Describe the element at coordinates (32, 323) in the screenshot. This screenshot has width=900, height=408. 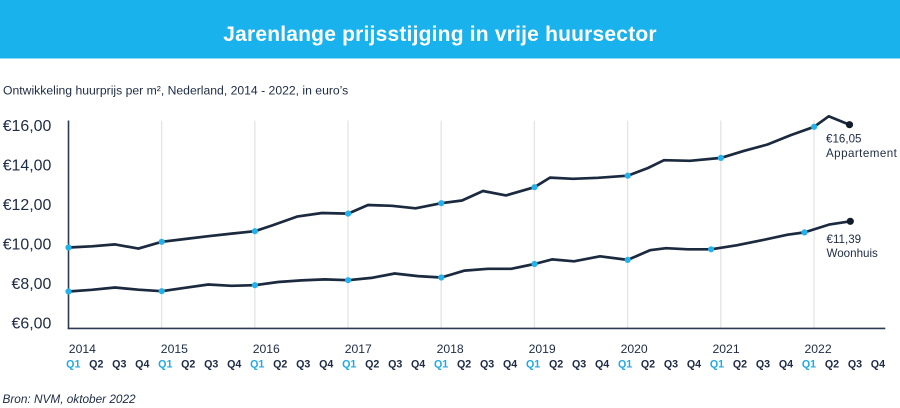
I see `svg-text: €6,00` at that location.